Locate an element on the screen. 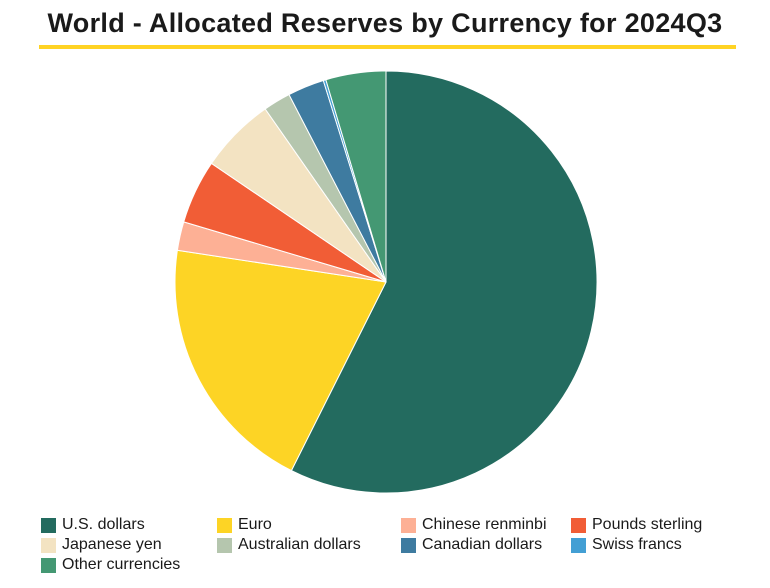 Image resolution: width=770 pixels, height=588 pixels. legend-item-u-s-dollars: U.S. dollars is located at coordinates (93, 525).